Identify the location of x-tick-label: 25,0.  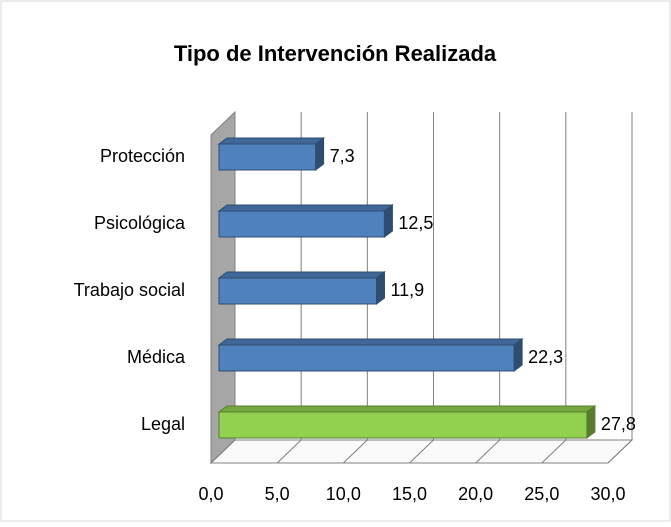
(541, 494).